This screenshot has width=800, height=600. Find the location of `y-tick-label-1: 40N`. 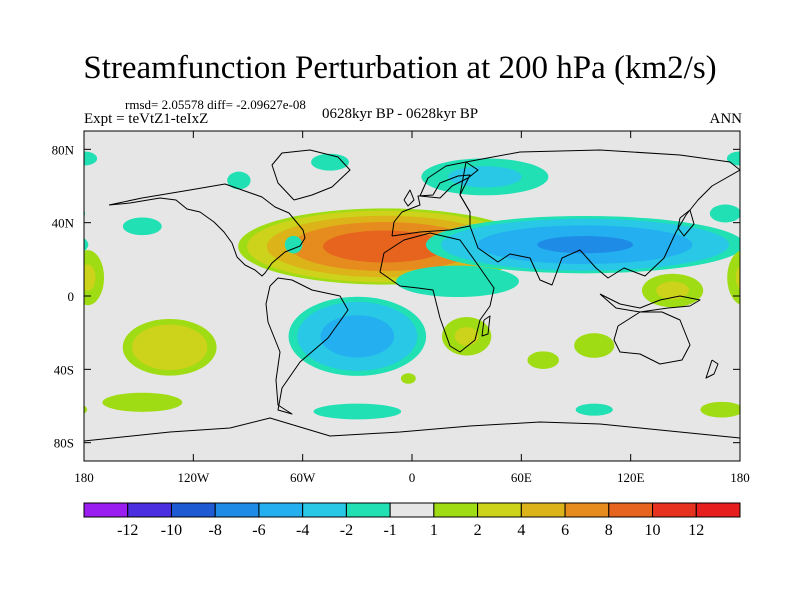

y-tick-label-1: 40N is located at coordinates (63, 223).